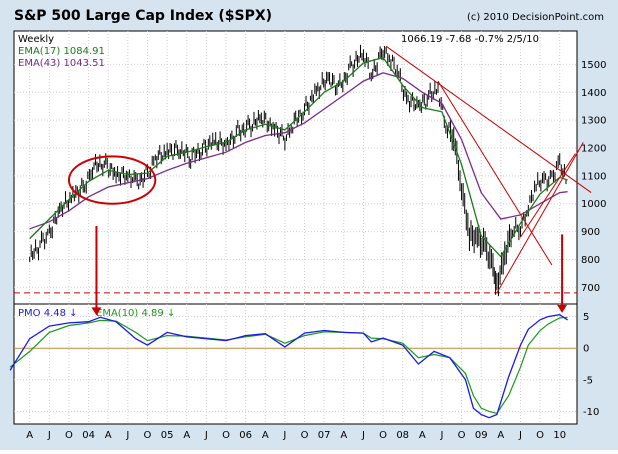 The image size is (618, 454). Describe the element at coordinates (593, 204) in the screenshot. I see `price-tick-label: 1000` at that location.